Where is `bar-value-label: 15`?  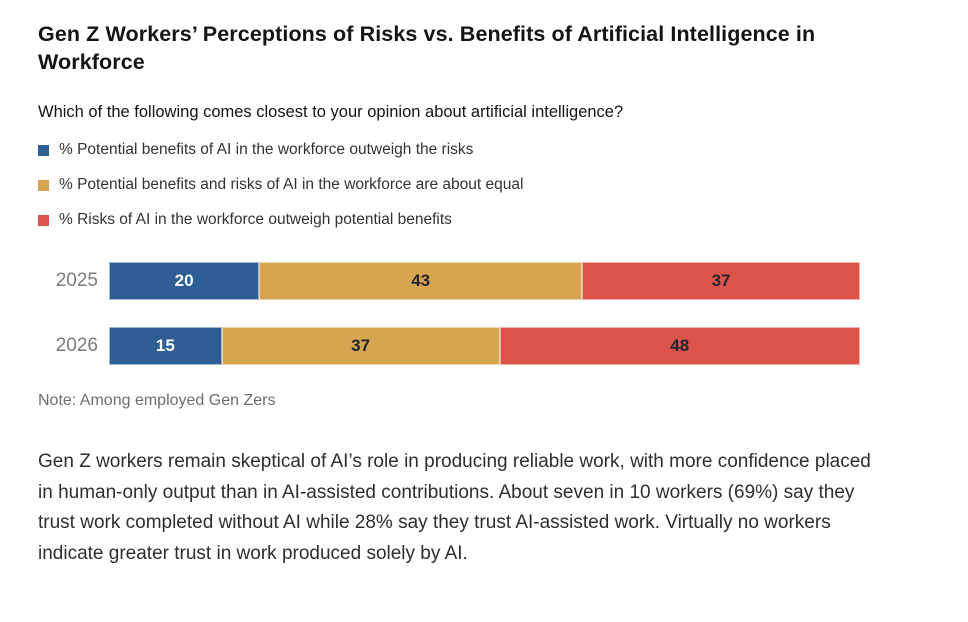 bar-value-label: 15 is located at coordinates (165, 345).